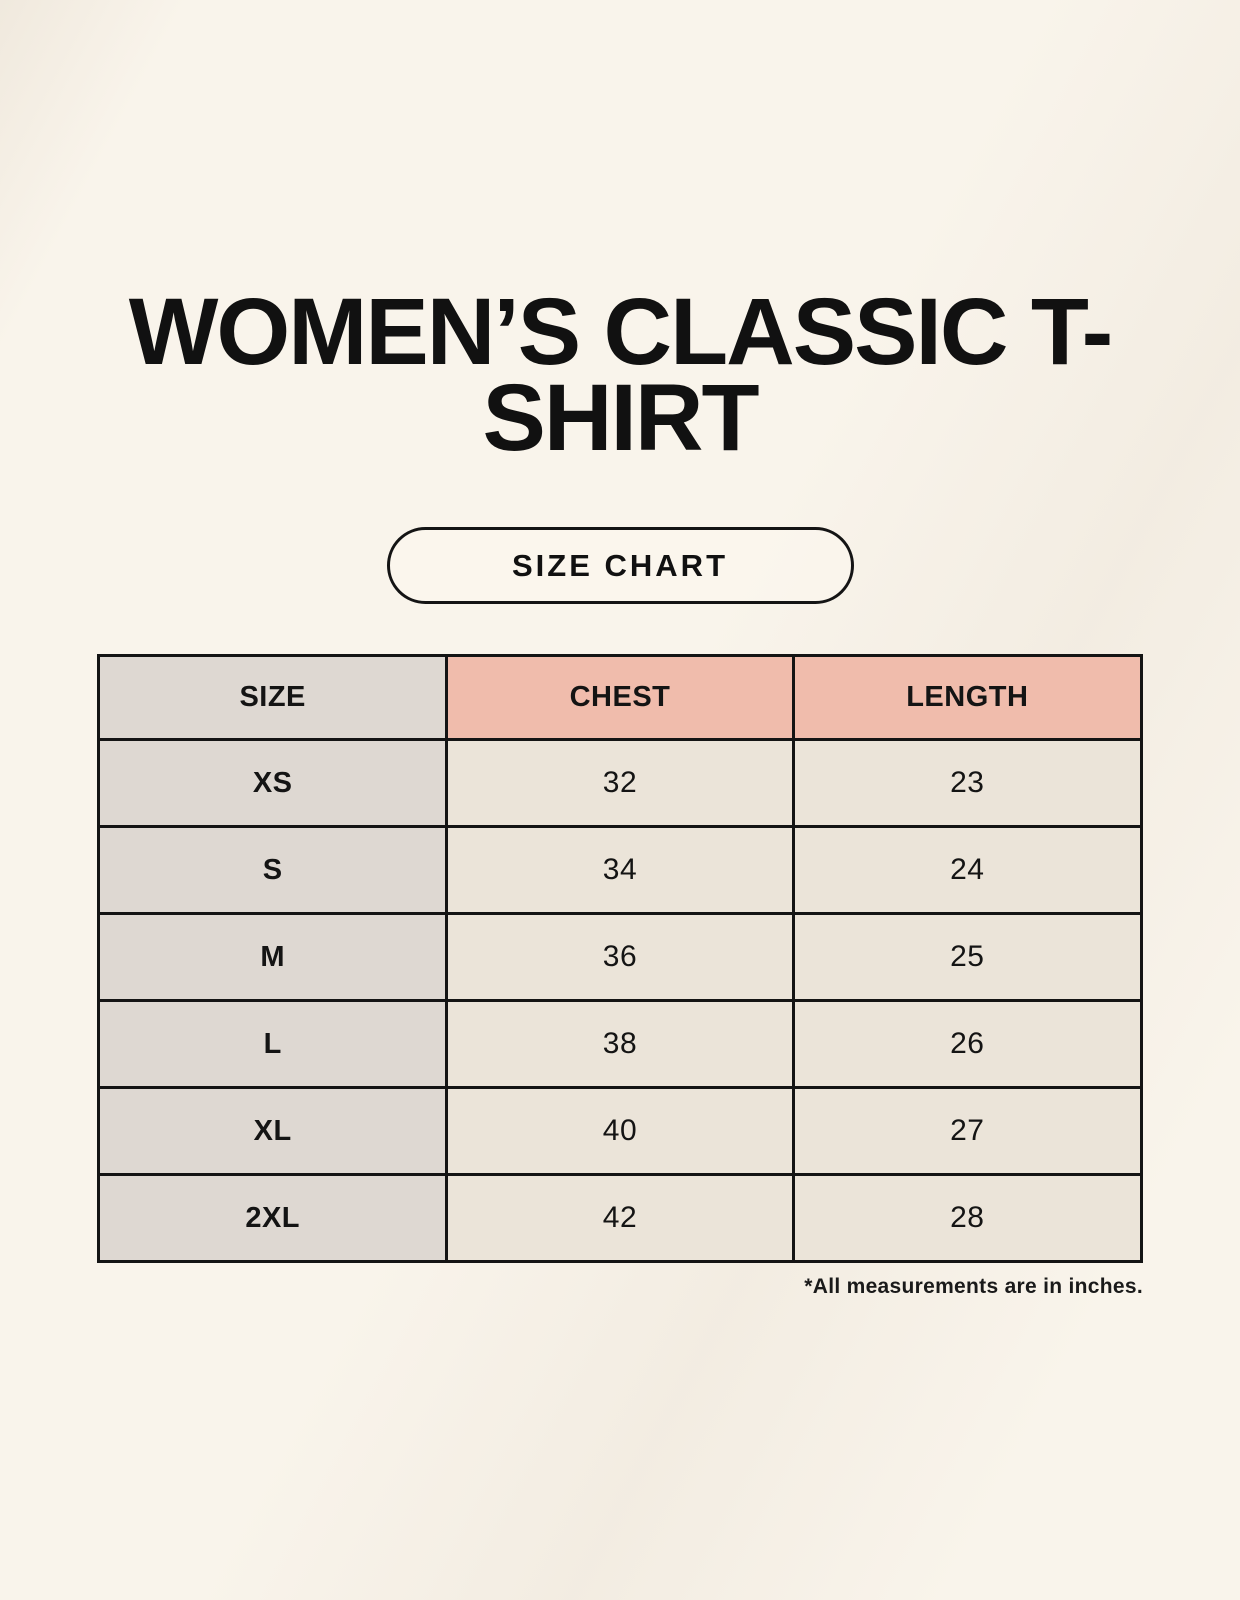 The image size is (1240, 1600). I want to click on size-chart-button-label: SIZE CHART, so click(620, 565).